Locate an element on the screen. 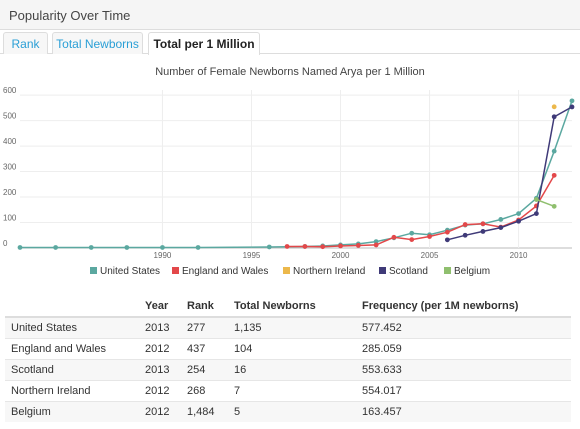  column-header is located at coordinates (72, 307).